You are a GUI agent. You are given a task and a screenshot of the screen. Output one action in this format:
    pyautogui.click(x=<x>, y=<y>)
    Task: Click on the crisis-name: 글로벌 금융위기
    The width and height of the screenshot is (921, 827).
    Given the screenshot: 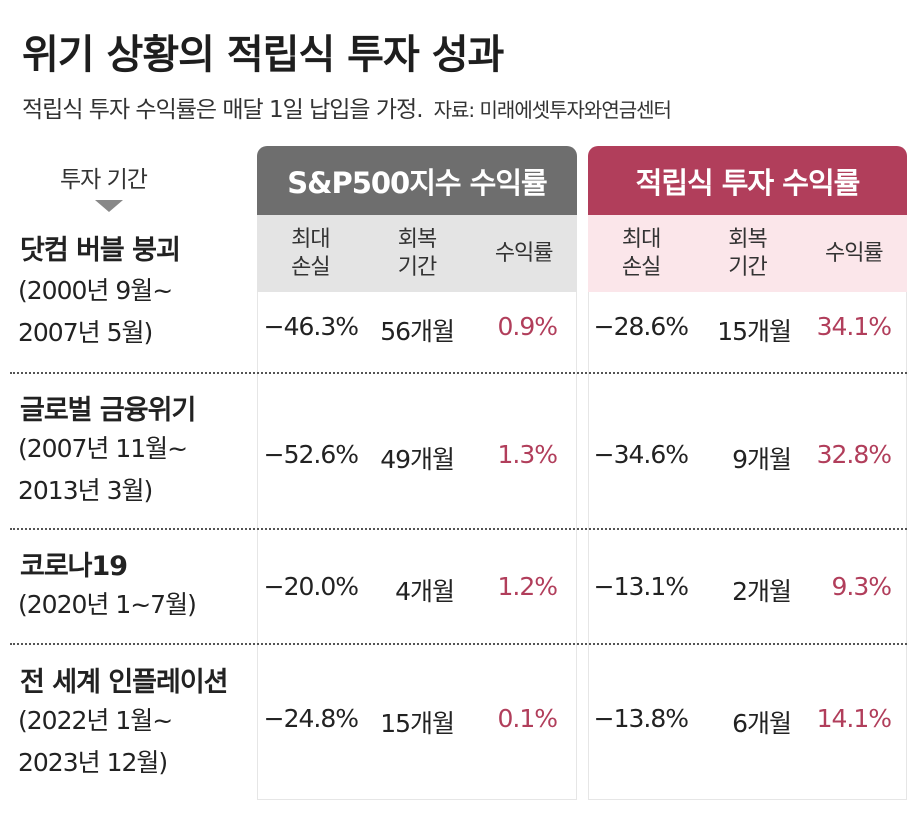 What is the action you would take?
    pyautogui.click(x=108, y=410)
    